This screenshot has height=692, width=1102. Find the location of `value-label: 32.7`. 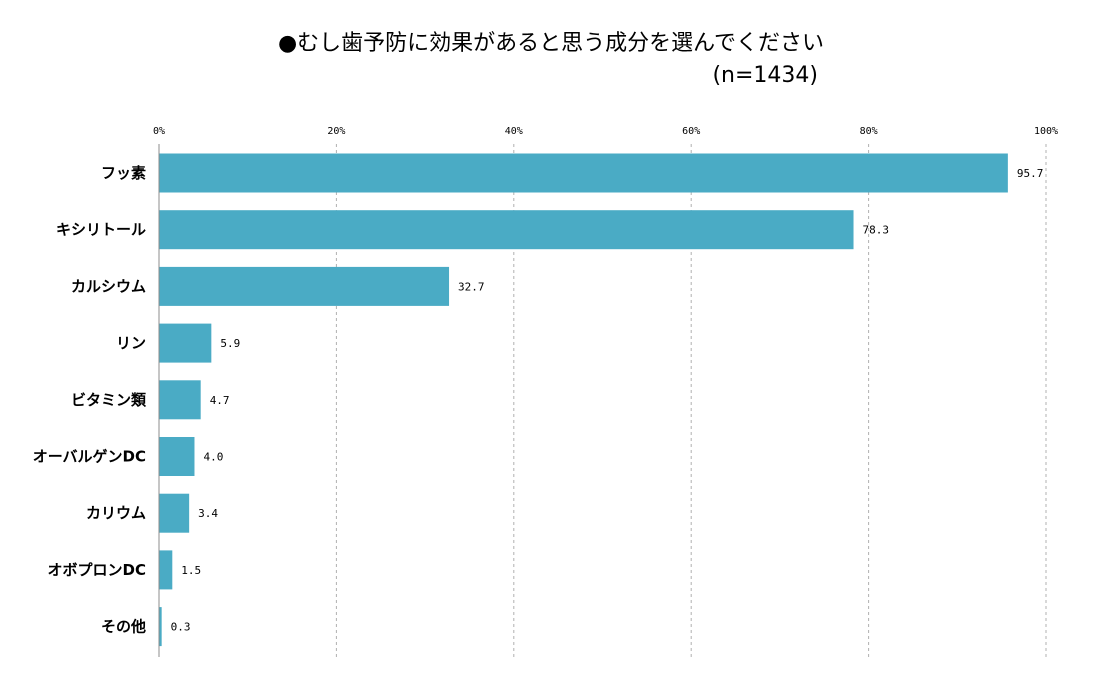

value-label: 32.7 is located at coordinates (471, 286).